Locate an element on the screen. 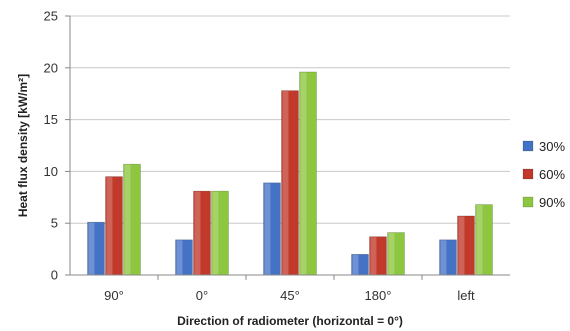 This screenshot has height=331, width=570. legend-label-90pct: 90% is located at coordinates (552, 202).